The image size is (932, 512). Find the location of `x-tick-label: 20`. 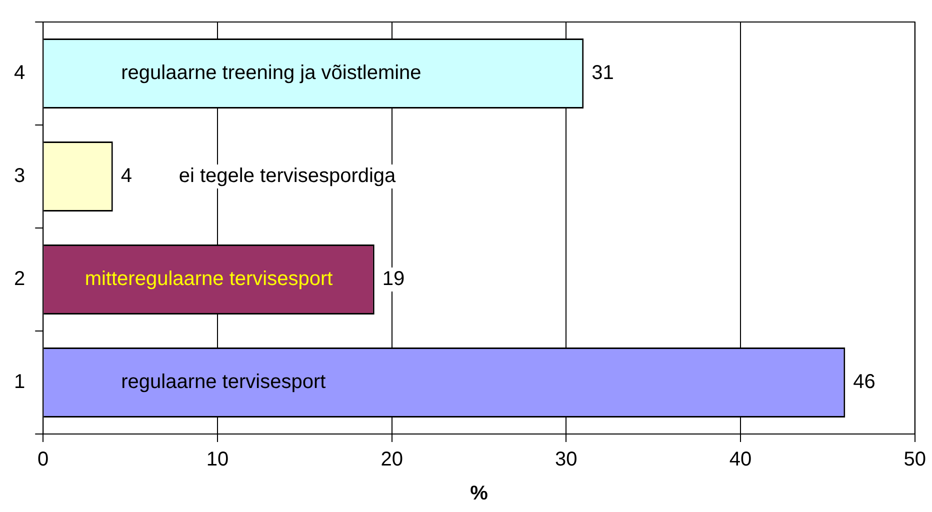

x-tick-label: 20 is located at coordinates (391, 459).